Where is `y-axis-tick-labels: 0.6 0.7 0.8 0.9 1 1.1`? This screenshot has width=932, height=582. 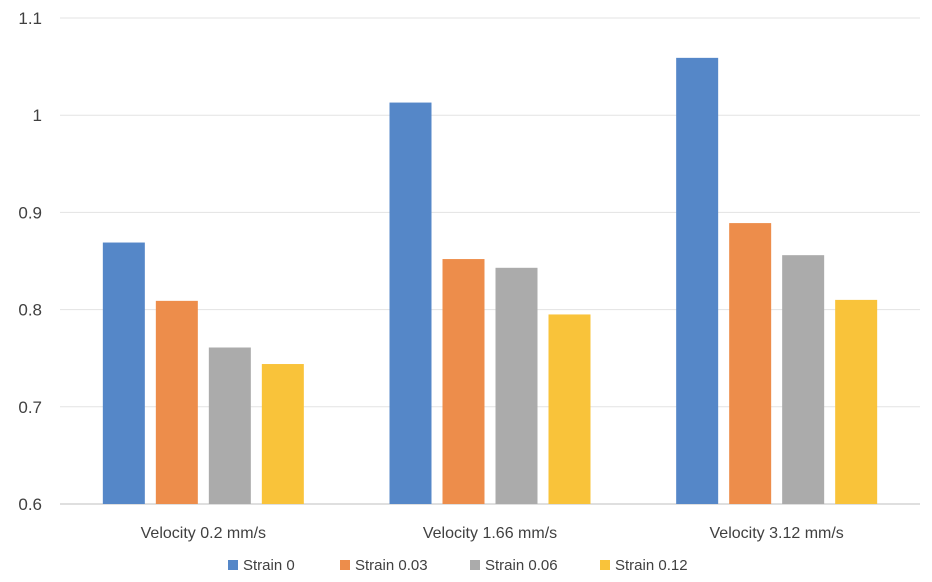
y-axis-tick-labels: 0.6 0.7 0.8 0.9 1 1.1 is located at coordinates (30, 261).